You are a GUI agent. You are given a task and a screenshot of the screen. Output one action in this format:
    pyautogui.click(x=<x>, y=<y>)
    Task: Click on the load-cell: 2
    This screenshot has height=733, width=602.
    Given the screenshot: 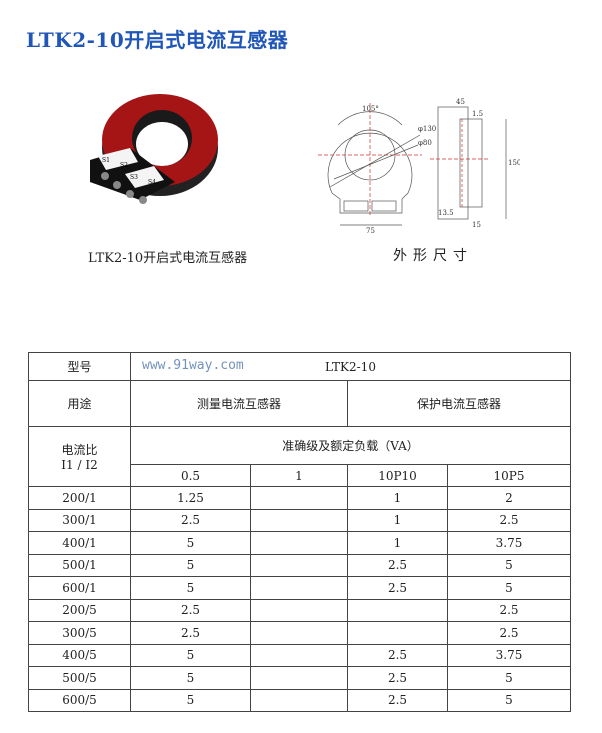 What is the action you would take?
    pyautogui.click(x=509, y=498)
    